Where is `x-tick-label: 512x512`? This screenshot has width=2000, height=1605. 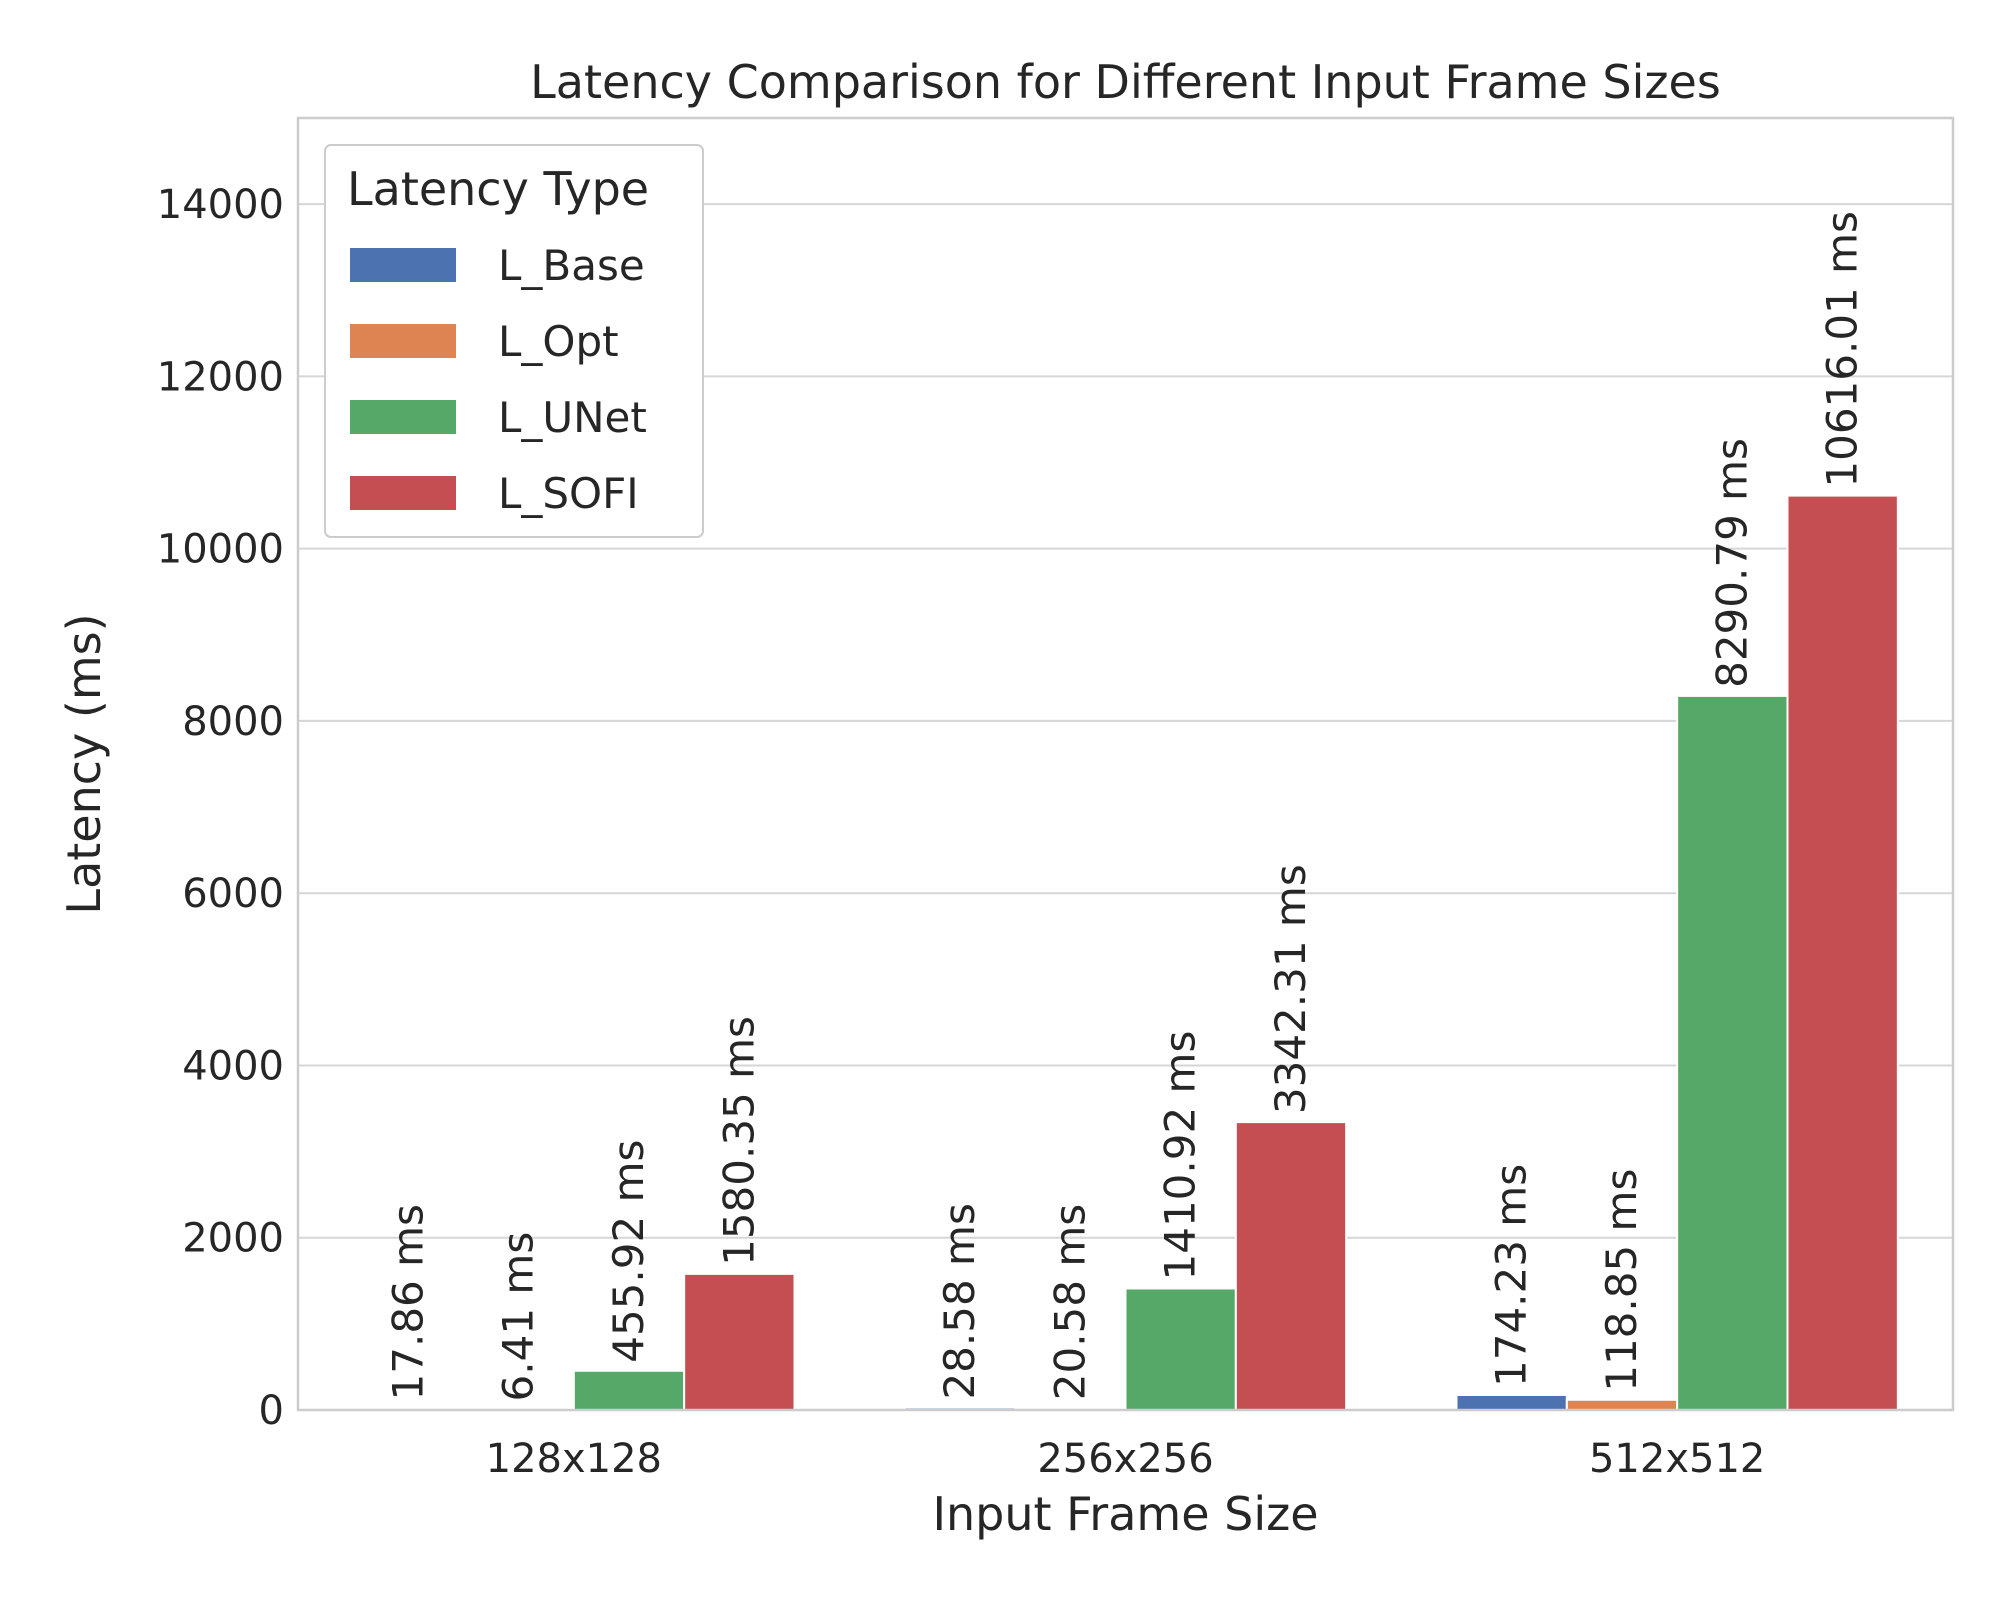
x-tick-label: 512x512 is located at coordinates (1677, 1459).